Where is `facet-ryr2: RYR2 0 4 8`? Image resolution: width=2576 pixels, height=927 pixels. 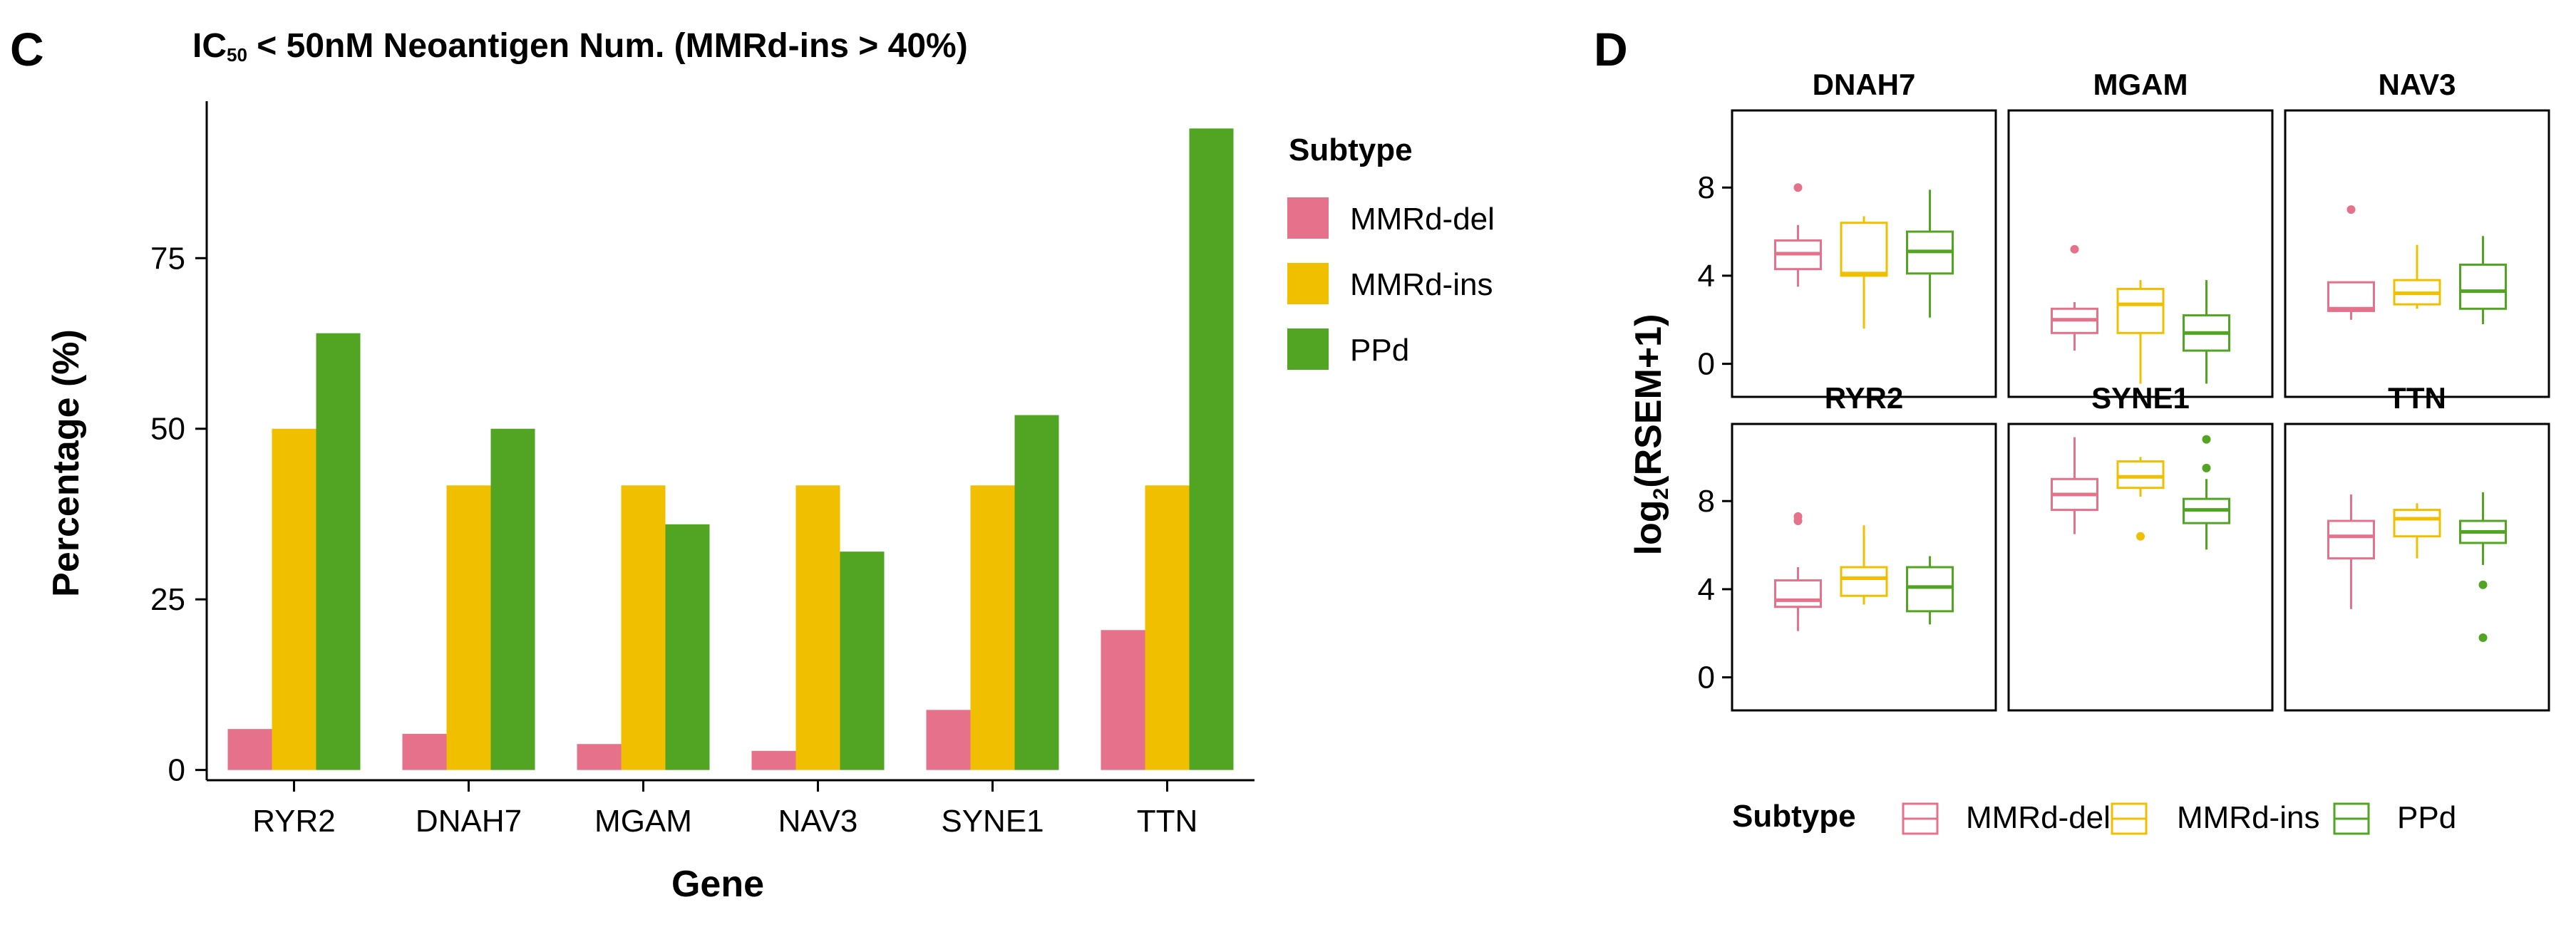
facet-ryr2: RYR2 0 4 8 is located at coordinates (1847, 546).